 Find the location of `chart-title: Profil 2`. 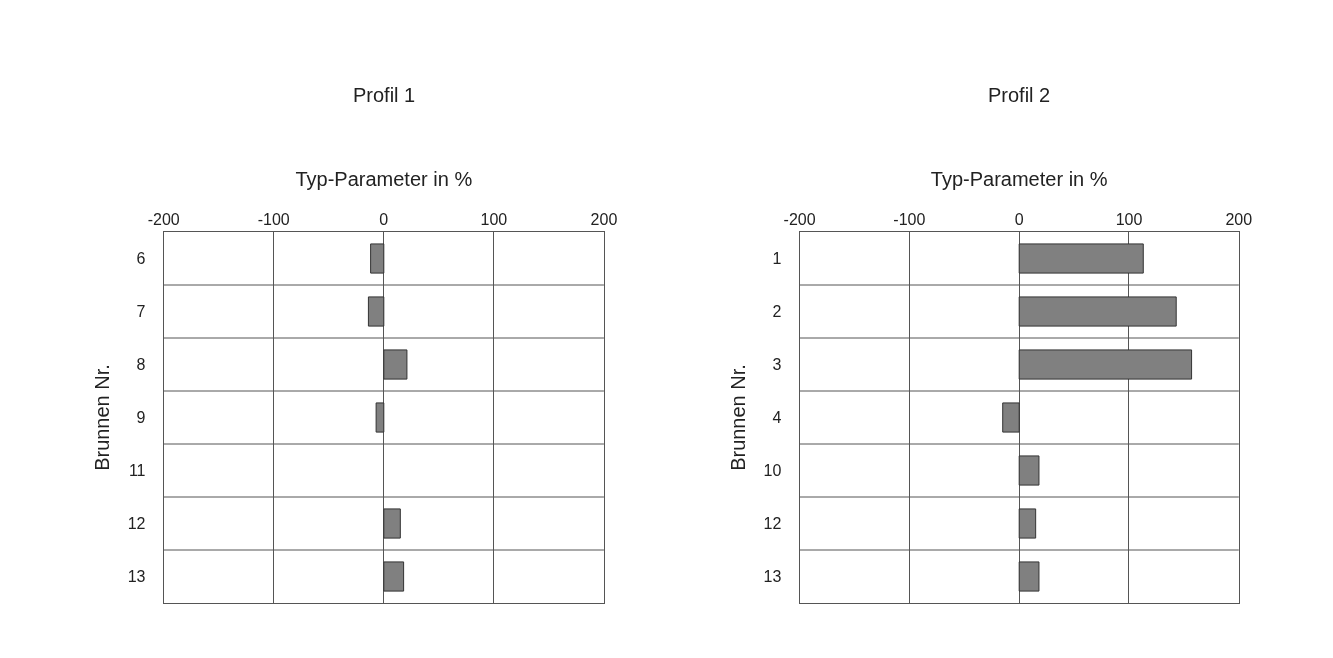

chart-title: Profil 2 is located at coordinates (1019, 95).